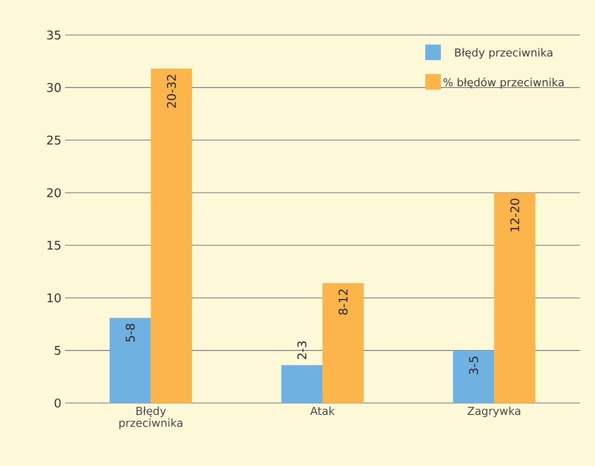 The image size is (595, 466). I want to click on legend-label: % błędów przeciwnika, so click(503, 83).